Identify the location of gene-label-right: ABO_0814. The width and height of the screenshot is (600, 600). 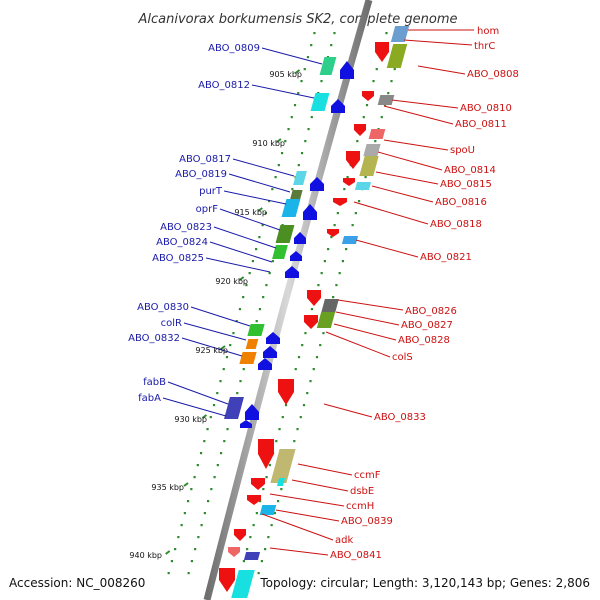
(470, 170).